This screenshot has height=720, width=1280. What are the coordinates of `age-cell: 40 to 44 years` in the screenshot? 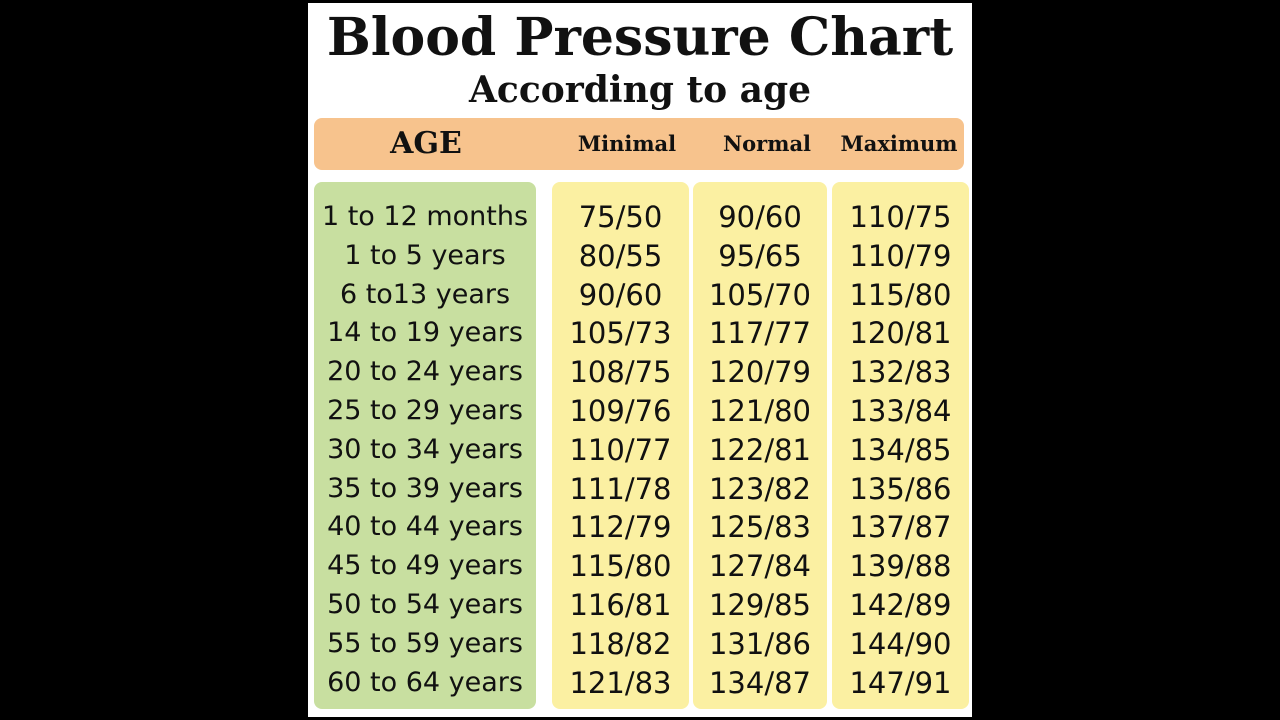 It's located at (425, 527).